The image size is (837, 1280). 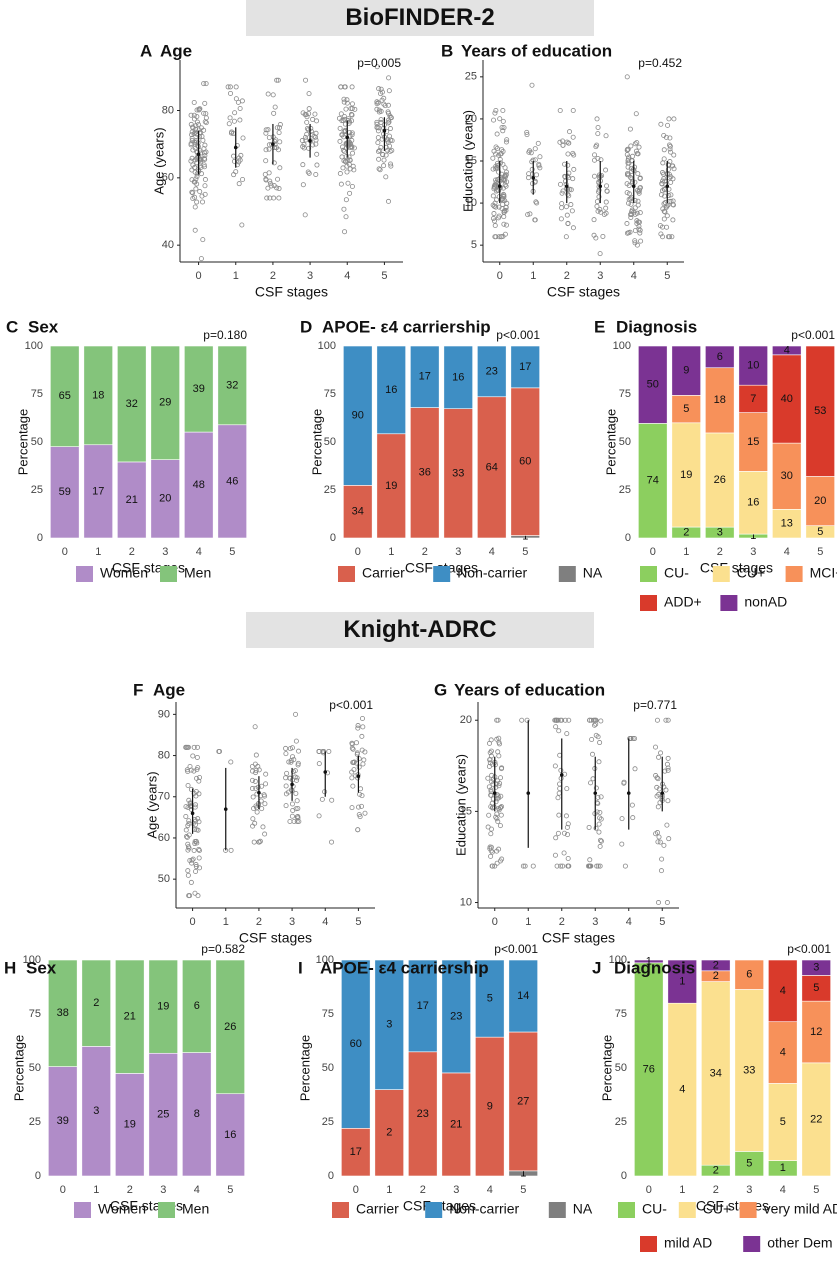 What do you see at coordinates (164, 797) in the screenshot?
I see `y-tick-label: 70` at bounding box center [164, 797].